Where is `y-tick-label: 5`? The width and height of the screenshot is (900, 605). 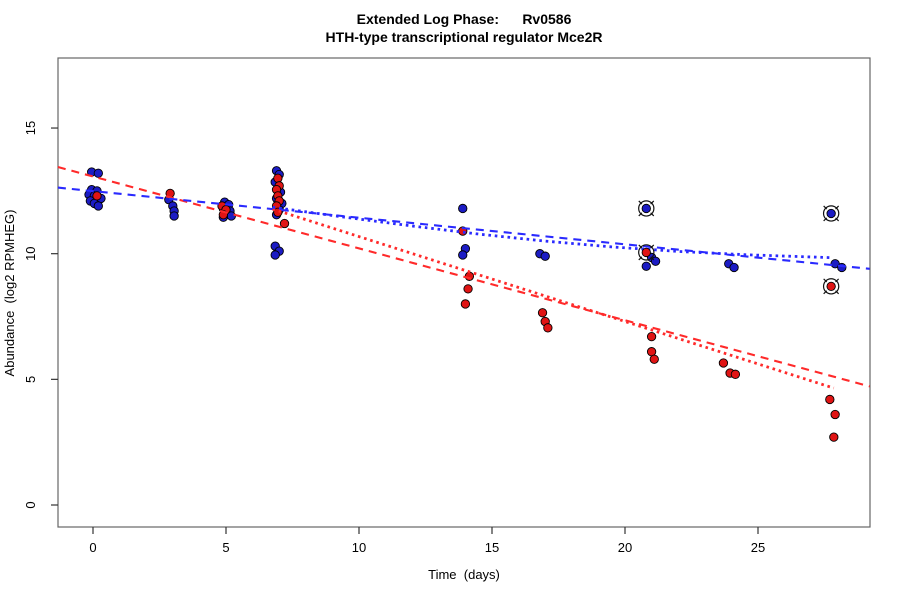
y-tick-label: 5 is located at coordinates (30, 379).